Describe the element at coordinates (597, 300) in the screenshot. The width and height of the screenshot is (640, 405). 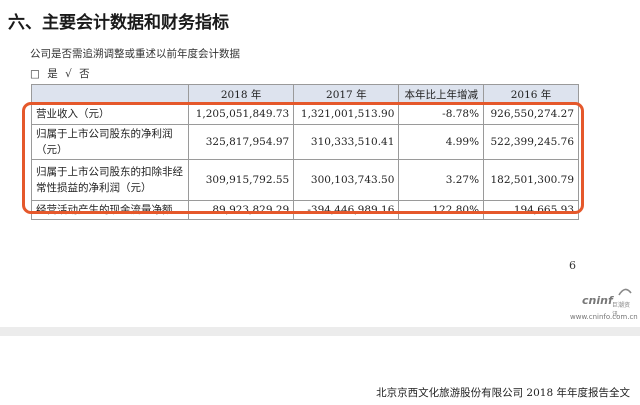
I see `logo-wordmark: cninf` at that location.